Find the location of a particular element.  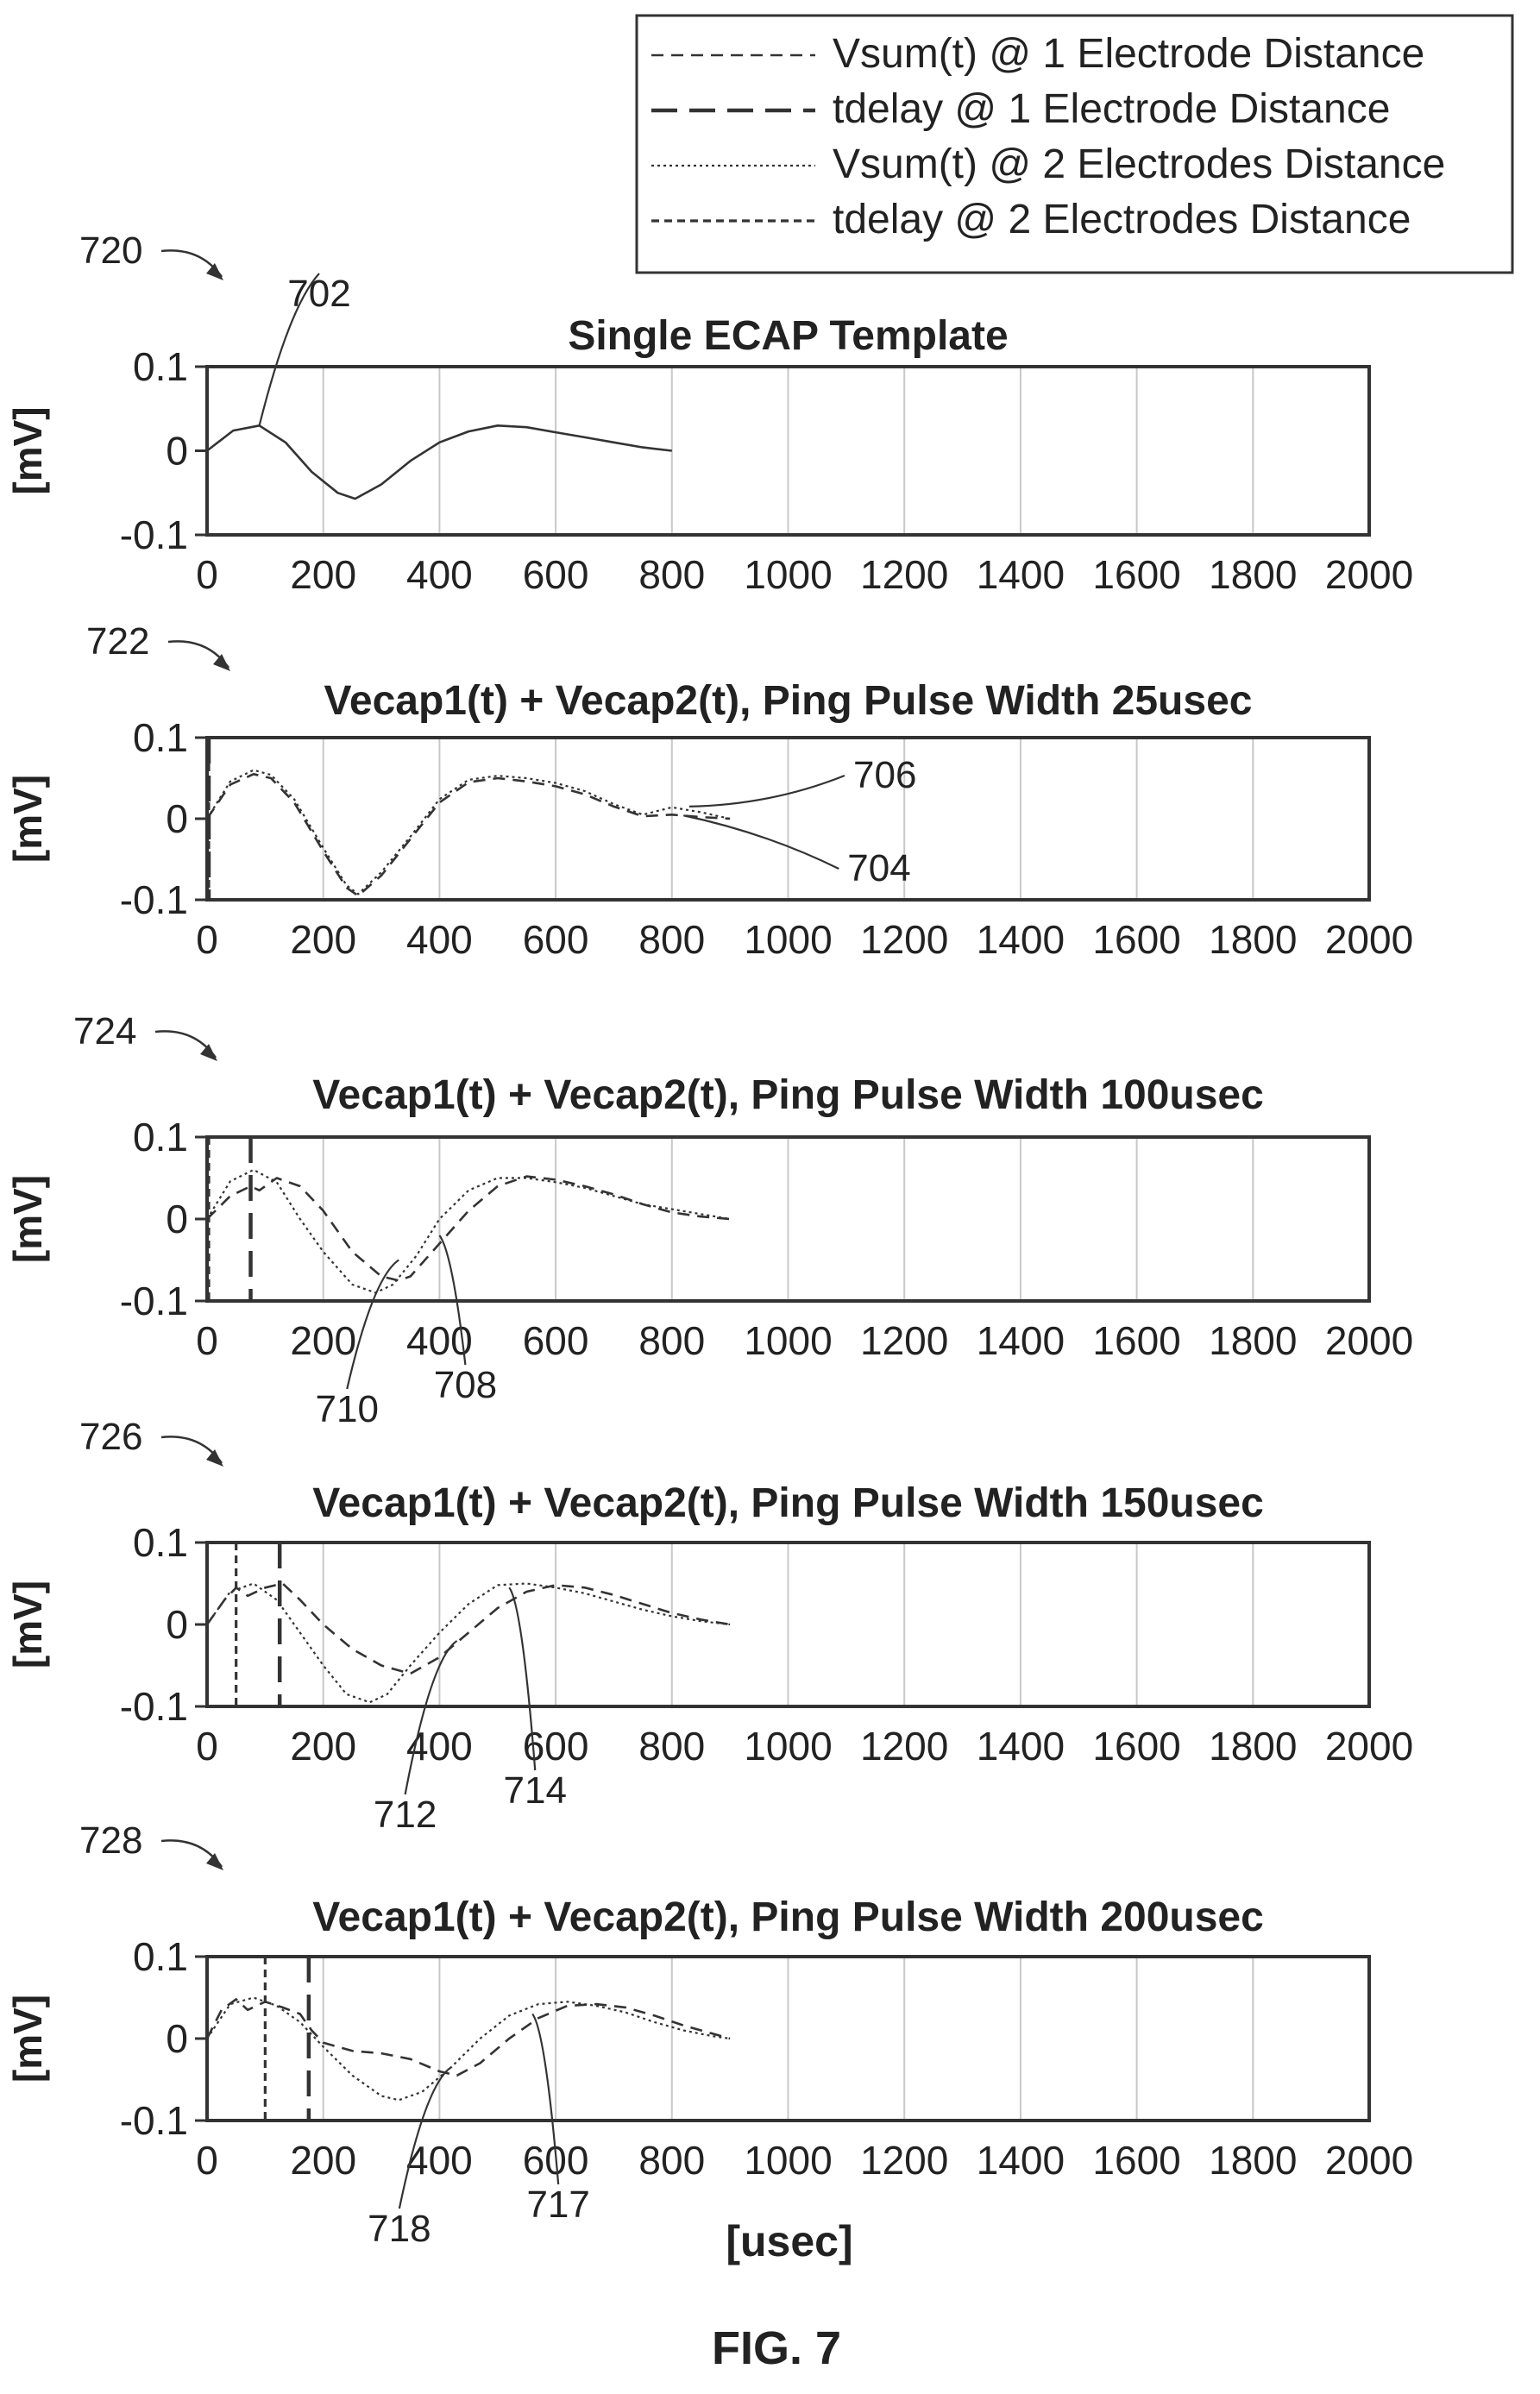

legend-label-1: tdelay @ 1 Electrode Distance is located at coordinates (1111, 109).